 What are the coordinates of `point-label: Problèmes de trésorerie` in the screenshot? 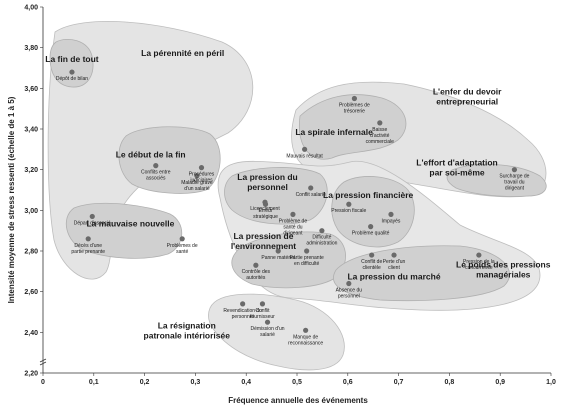 It's located at (354, 109).